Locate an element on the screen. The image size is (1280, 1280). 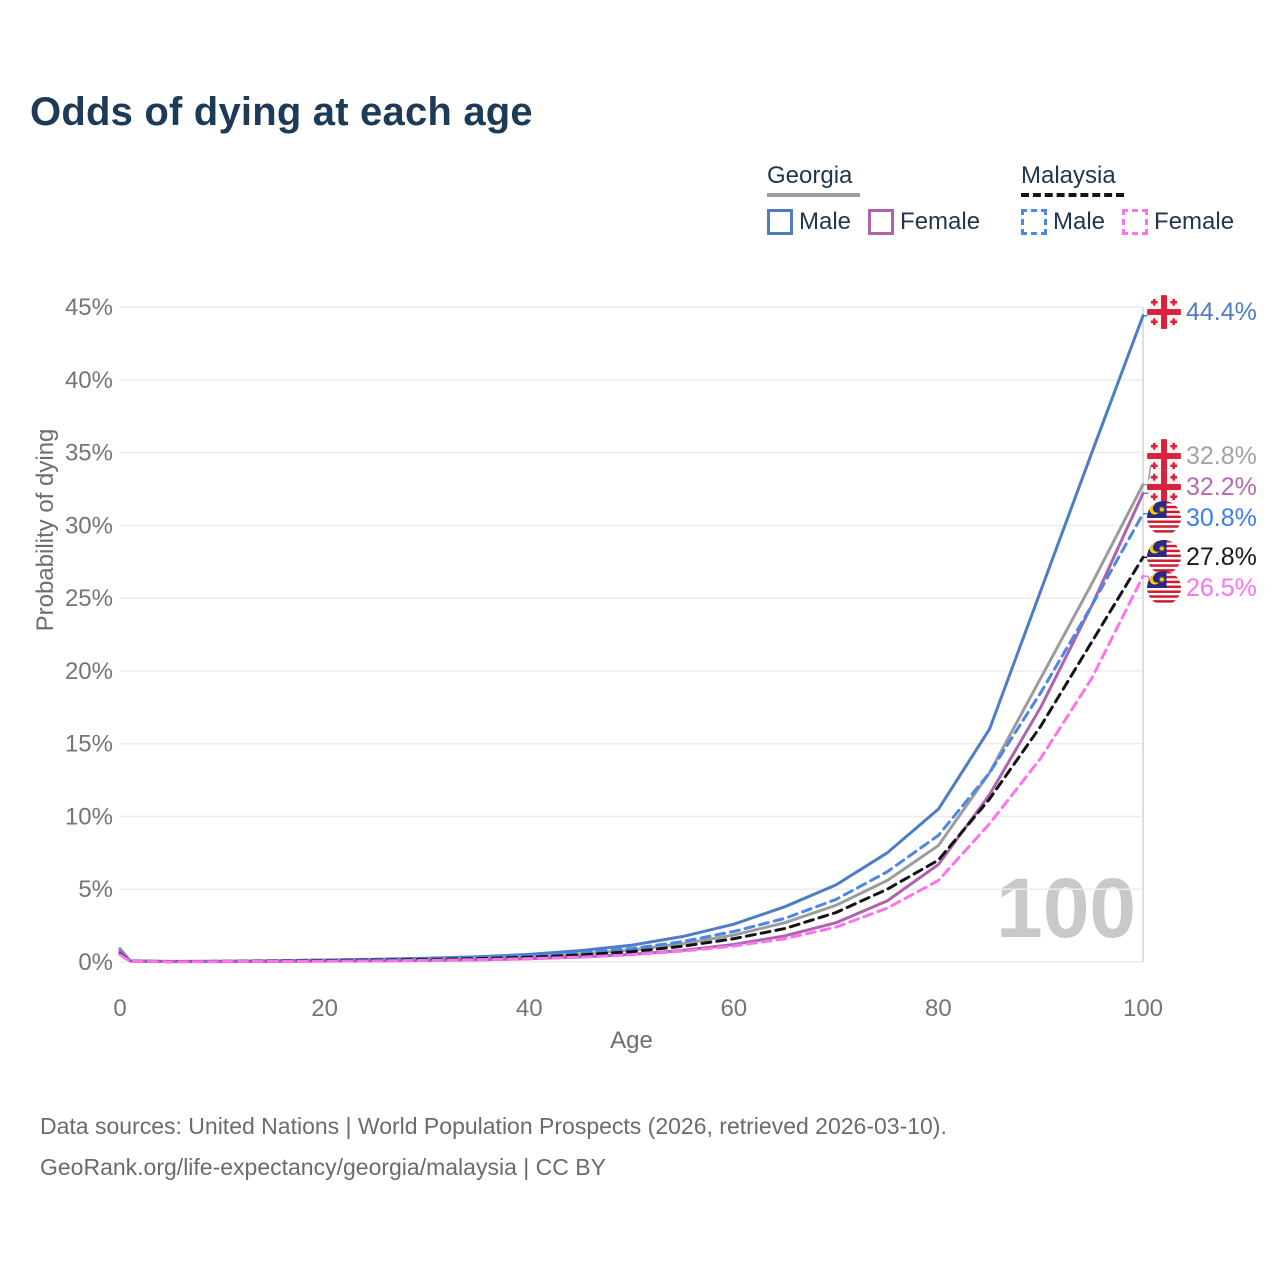
page-title: Odds of dying at each age is located at coordinates (281, 112).